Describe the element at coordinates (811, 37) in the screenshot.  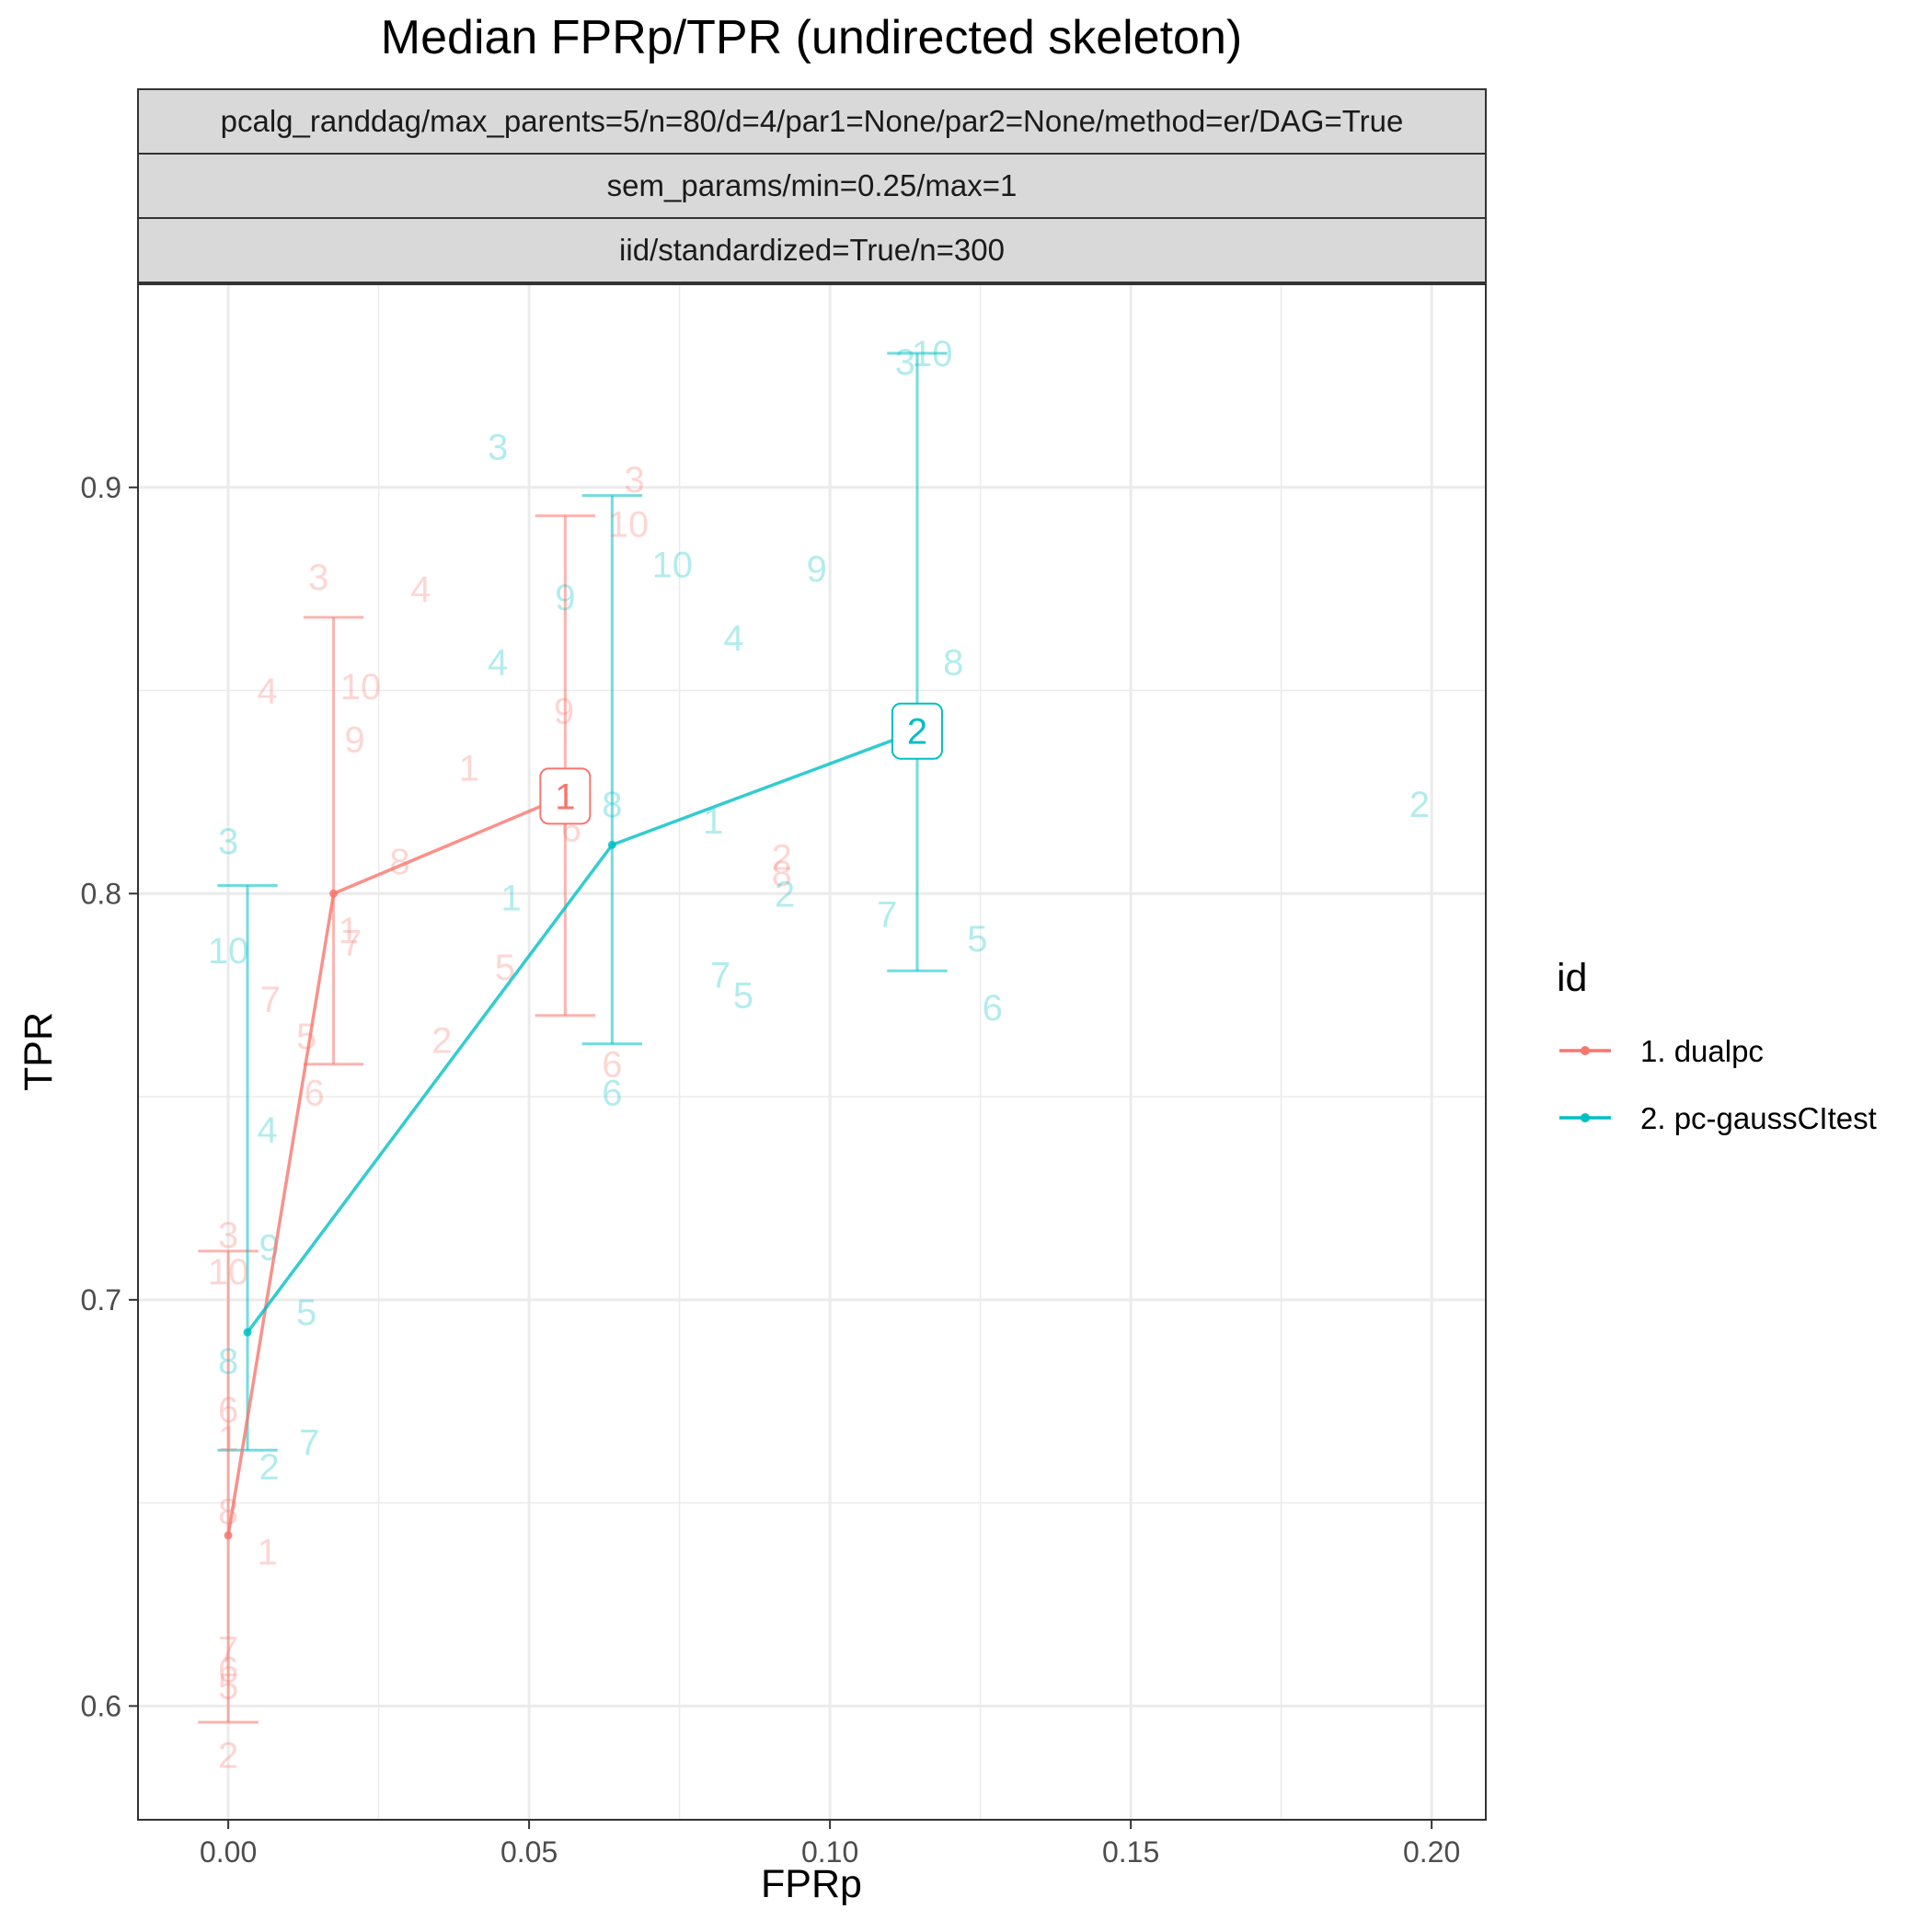
I see `chart-title: Median FPRp/TPR (undirected skeleton)` at that location.